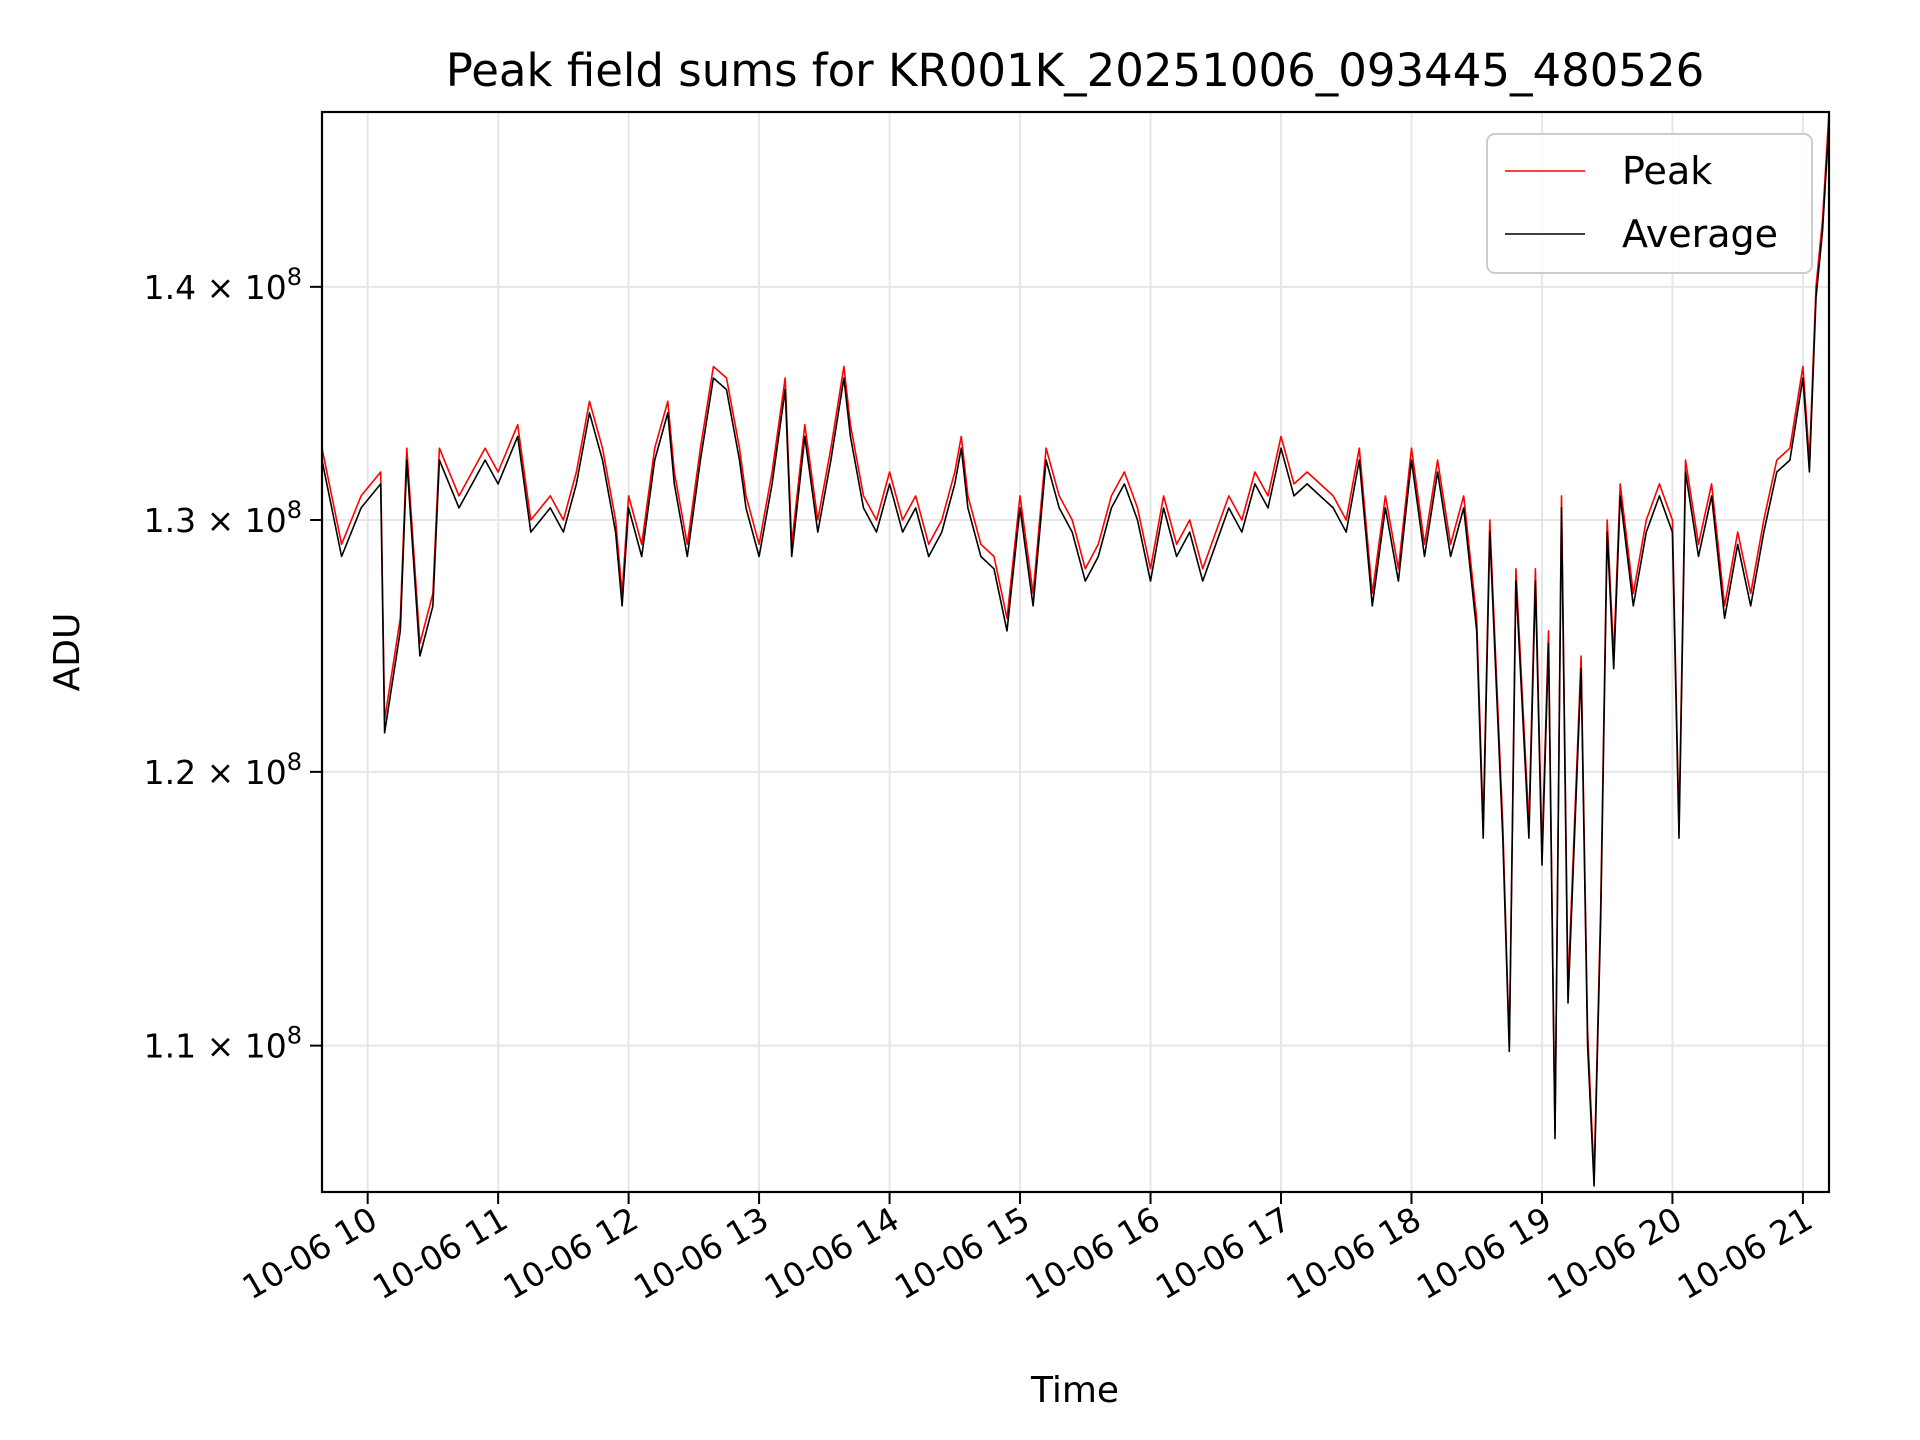 This screenshot has width=1920, height=1440. I want to click on legend-label-peak: Peak, so click(1667, 171).